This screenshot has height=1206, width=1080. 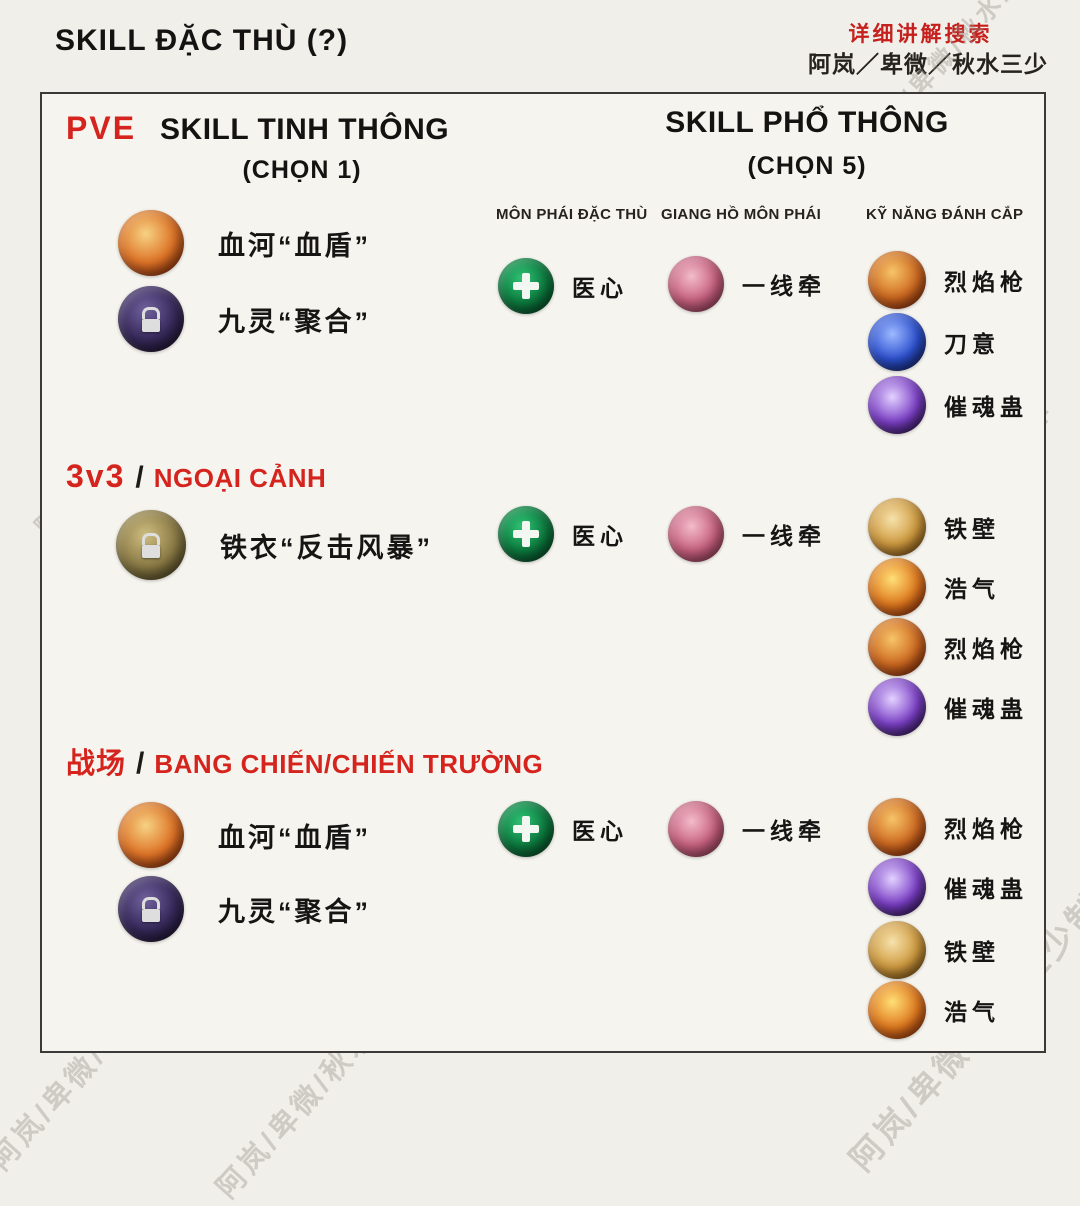 I want to click on battlefield-section-title: BANG CHIẾN/CHIẾN TRƯỜNG, so click(x=349, y=764).